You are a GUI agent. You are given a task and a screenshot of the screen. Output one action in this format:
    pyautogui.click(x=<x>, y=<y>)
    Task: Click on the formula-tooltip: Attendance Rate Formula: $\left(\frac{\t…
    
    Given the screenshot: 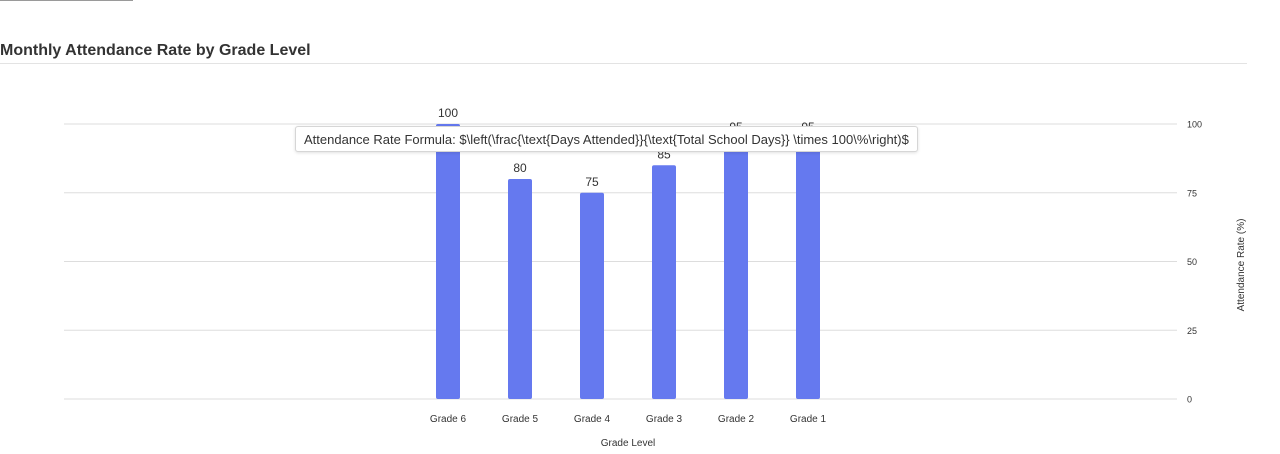 What is the action you would take?
    pyautogui.click(x=606, y=139)
    